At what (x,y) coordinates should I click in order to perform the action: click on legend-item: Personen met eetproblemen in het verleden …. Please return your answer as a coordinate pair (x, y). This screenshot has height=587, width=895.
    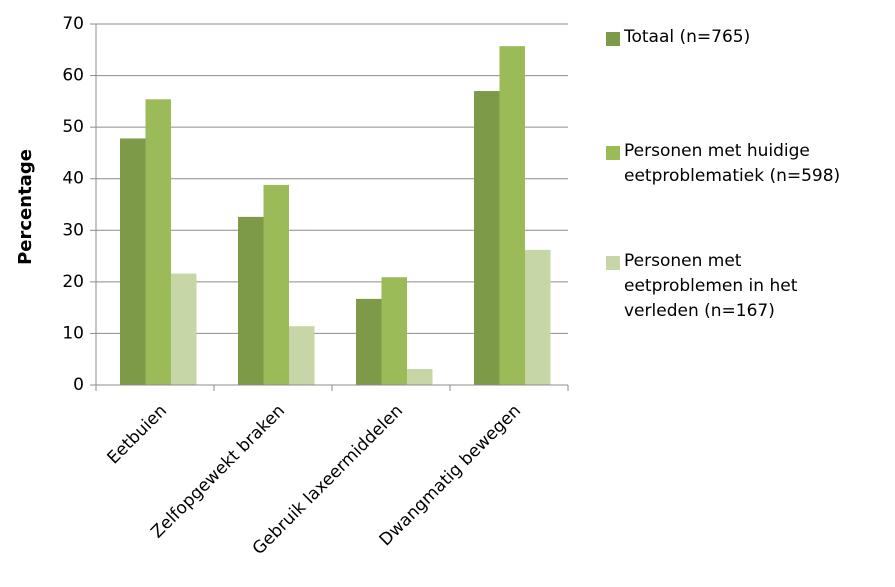
    Looking at the image, I should click on (701, 286).